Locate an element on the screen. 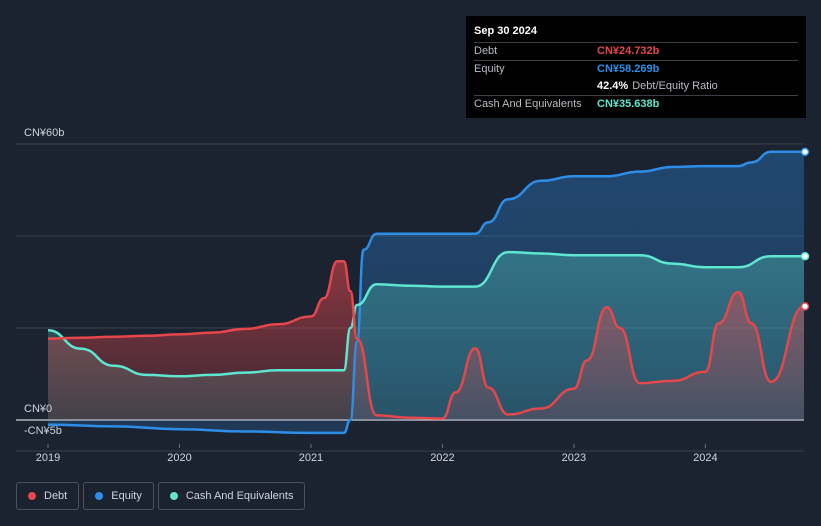 This screenshot has width=821, height=526. tooltip-debt-value: CN¥24.732b is located at coordinates (628, 51).